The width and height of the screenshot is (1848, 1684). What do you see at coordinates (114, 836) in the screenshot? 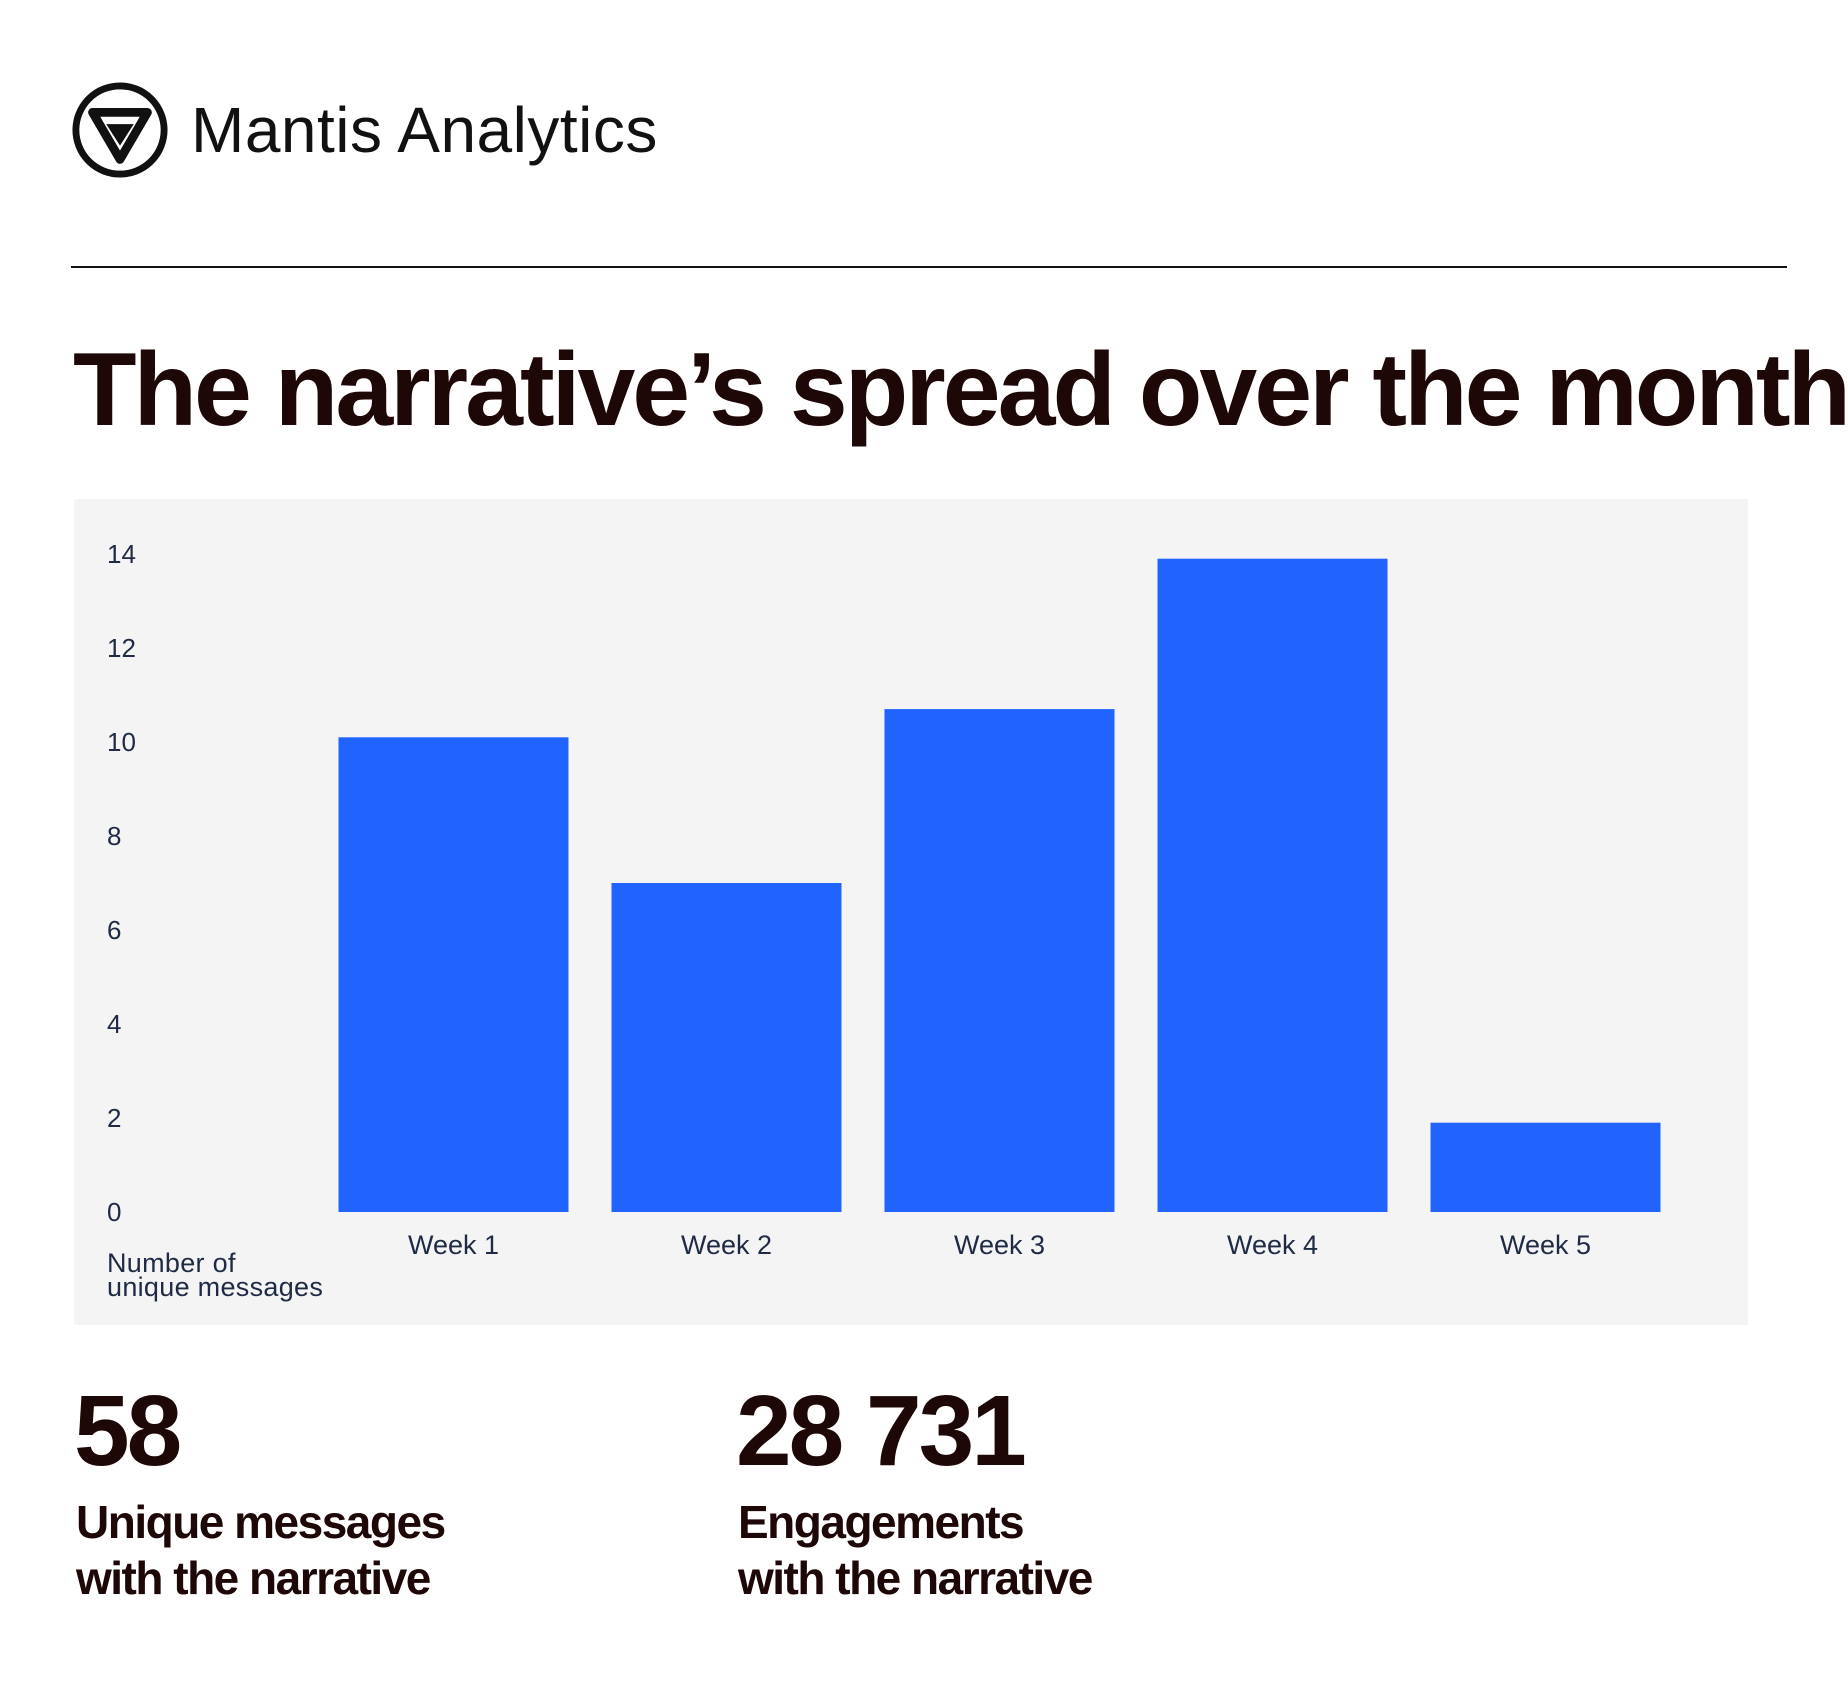
I see `y-tick-label: 8` at bounding box center [114, 836].